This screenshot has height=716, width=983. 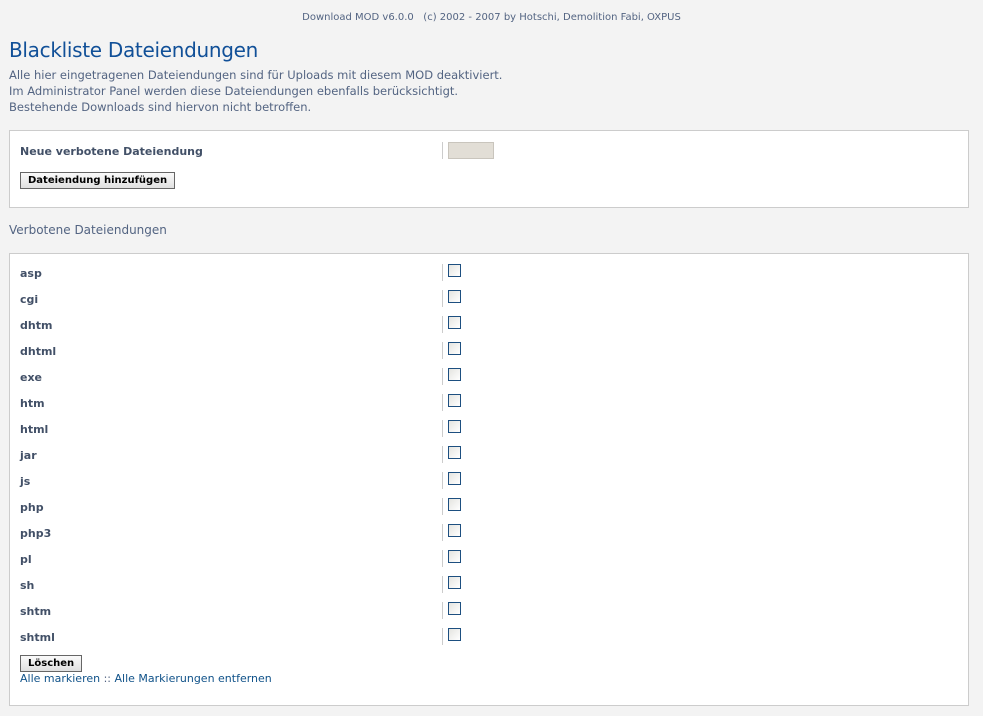 What do you see at coordinates (28, 455) in the screenshot?
I see `extension-label: jar` at bounding box center [28, 455].